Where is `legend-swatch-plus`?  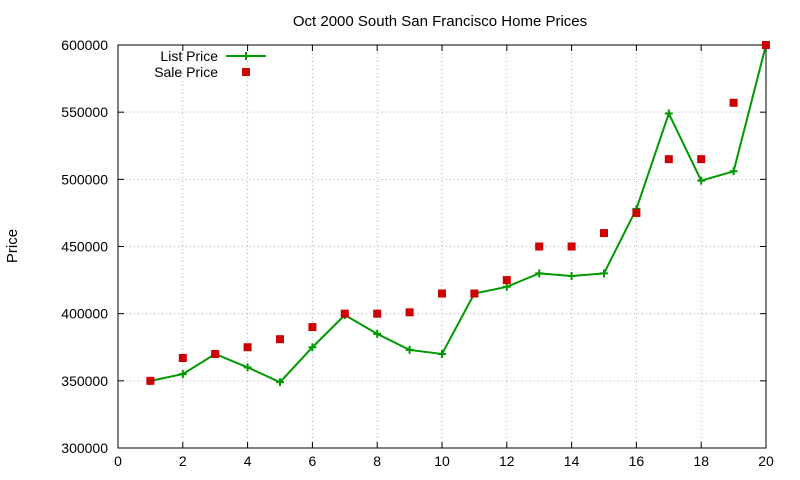 legend-swatch-plus is located at coordinates (246, 56).